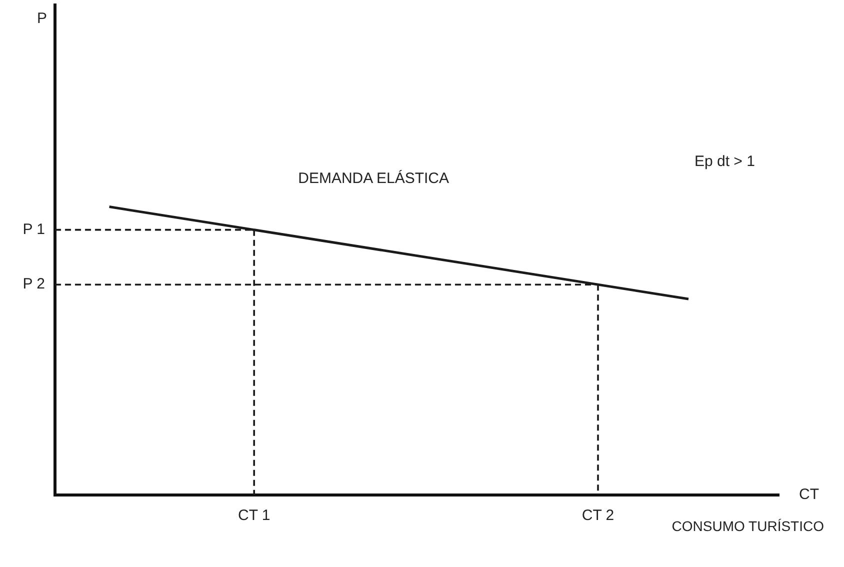 The image size is (844, 567). I want to click on text: P 1, so click(33, 229).